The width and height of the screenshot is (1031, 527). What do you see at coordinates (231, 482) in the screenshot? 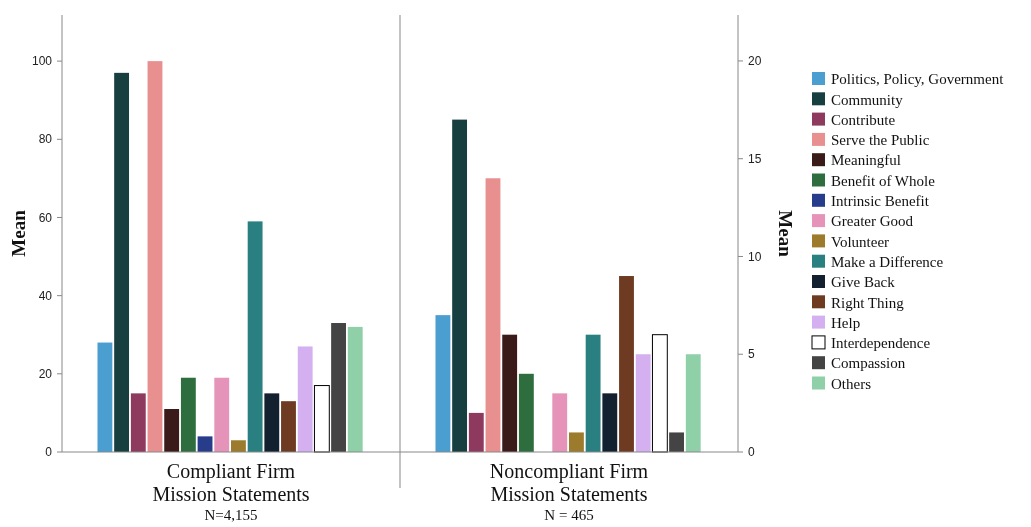
I see `x-tick-label: Compliant Firm Mission Statements` at bounding box center [231, 482].